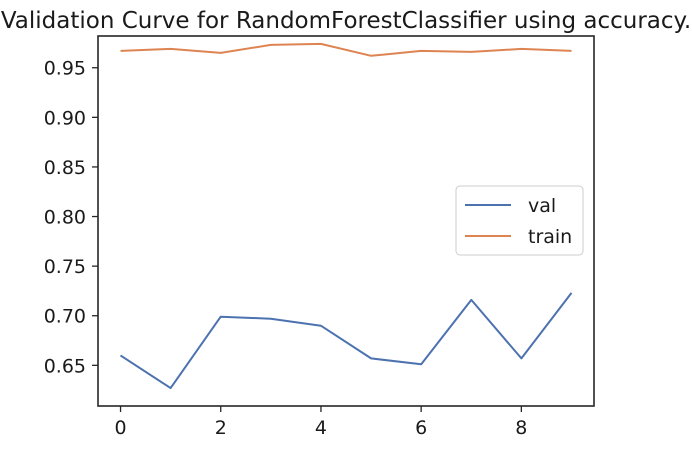 The height and width of the screenshot is (449, 692). I want to click on series-line-train, so click(346, 49).